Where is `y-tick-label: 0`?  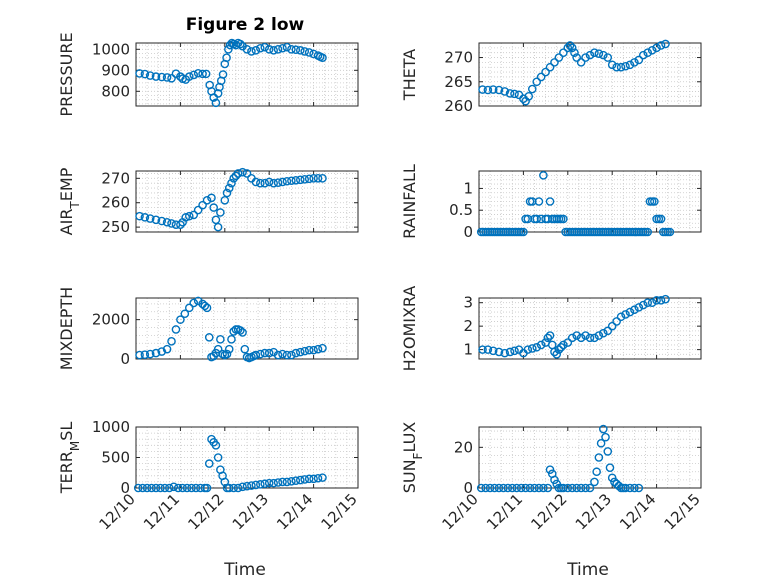 y-tick-label: 0 is located at coordinates (468, 488).